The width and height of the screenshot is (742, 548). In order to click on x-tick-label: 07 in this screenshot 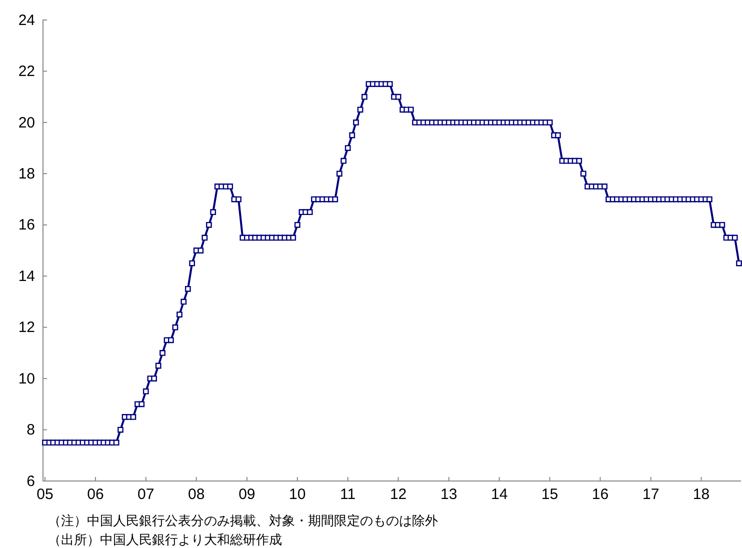, I will do `click(146, 494)`.